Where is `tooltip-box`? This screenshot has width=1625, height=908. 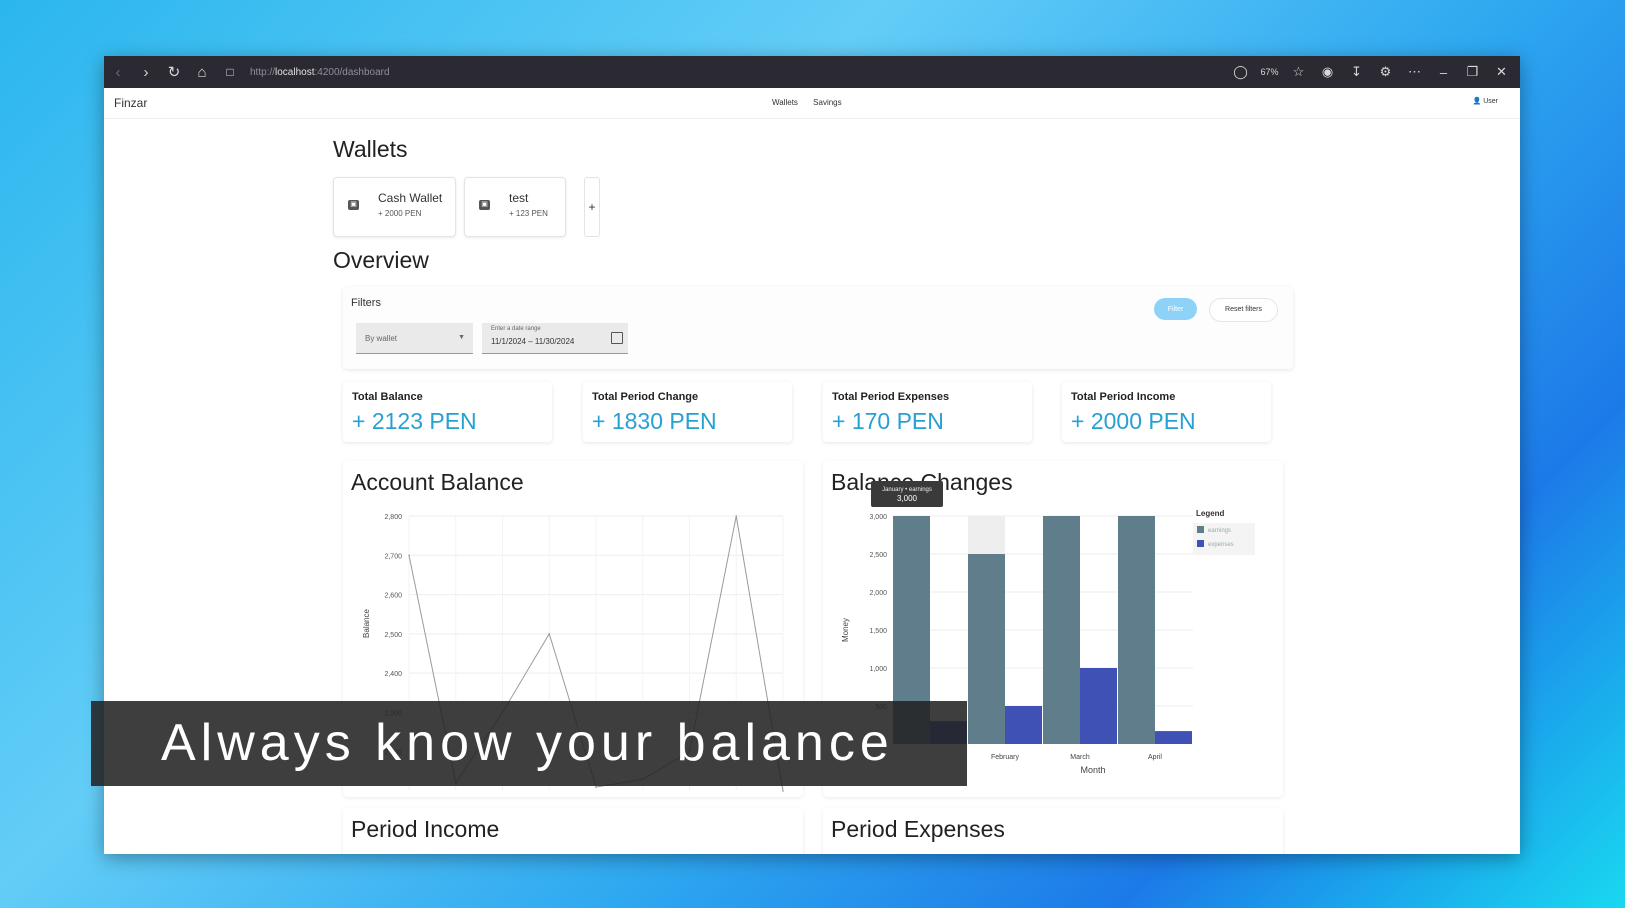 tooltip-box is located at coordinates (907, 494).